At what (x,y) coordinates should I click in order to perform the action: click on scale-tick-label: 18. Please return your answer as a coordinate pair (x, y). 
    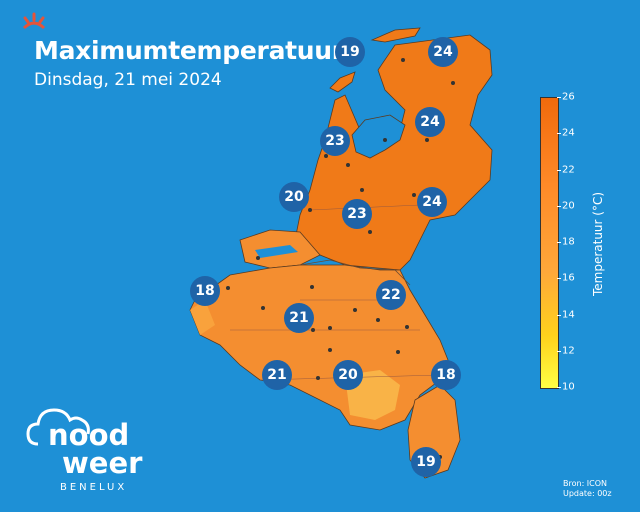
    Looking at the image, I should click on (568, 242).